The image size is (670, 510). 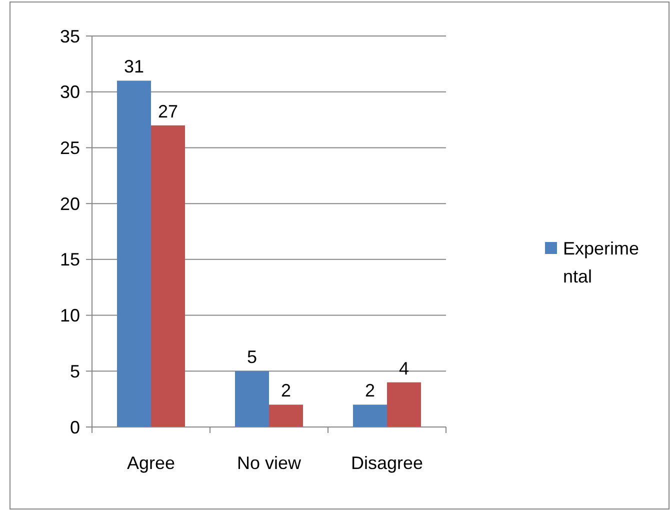 What do you see at coordinates (269, 463) in the screenshot?
I see `x-tick-label: No view` at bounding box center [269, 463].